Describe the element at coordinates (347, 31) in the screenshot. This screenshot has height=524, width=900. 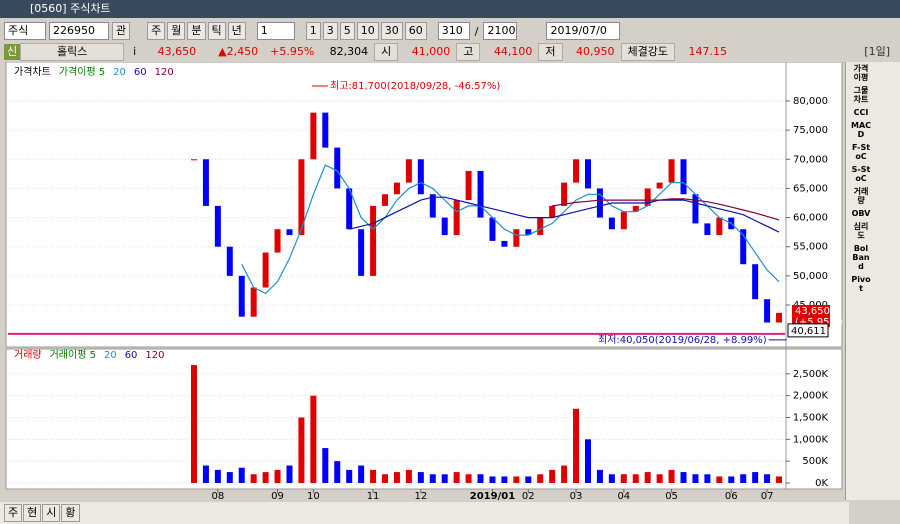
I see `interval-button: 5` at that location.